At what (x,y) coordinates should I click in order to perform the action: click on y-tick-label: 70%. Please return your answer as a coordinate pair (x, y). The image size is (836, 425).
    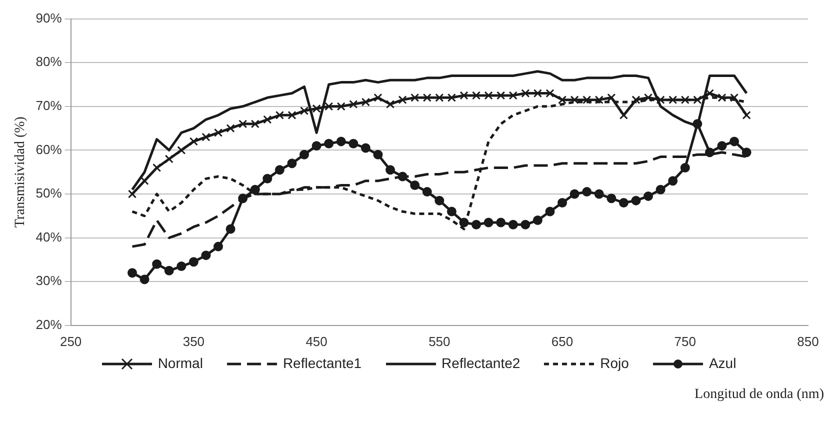
    Looking at the image, I should click on (49, 105).